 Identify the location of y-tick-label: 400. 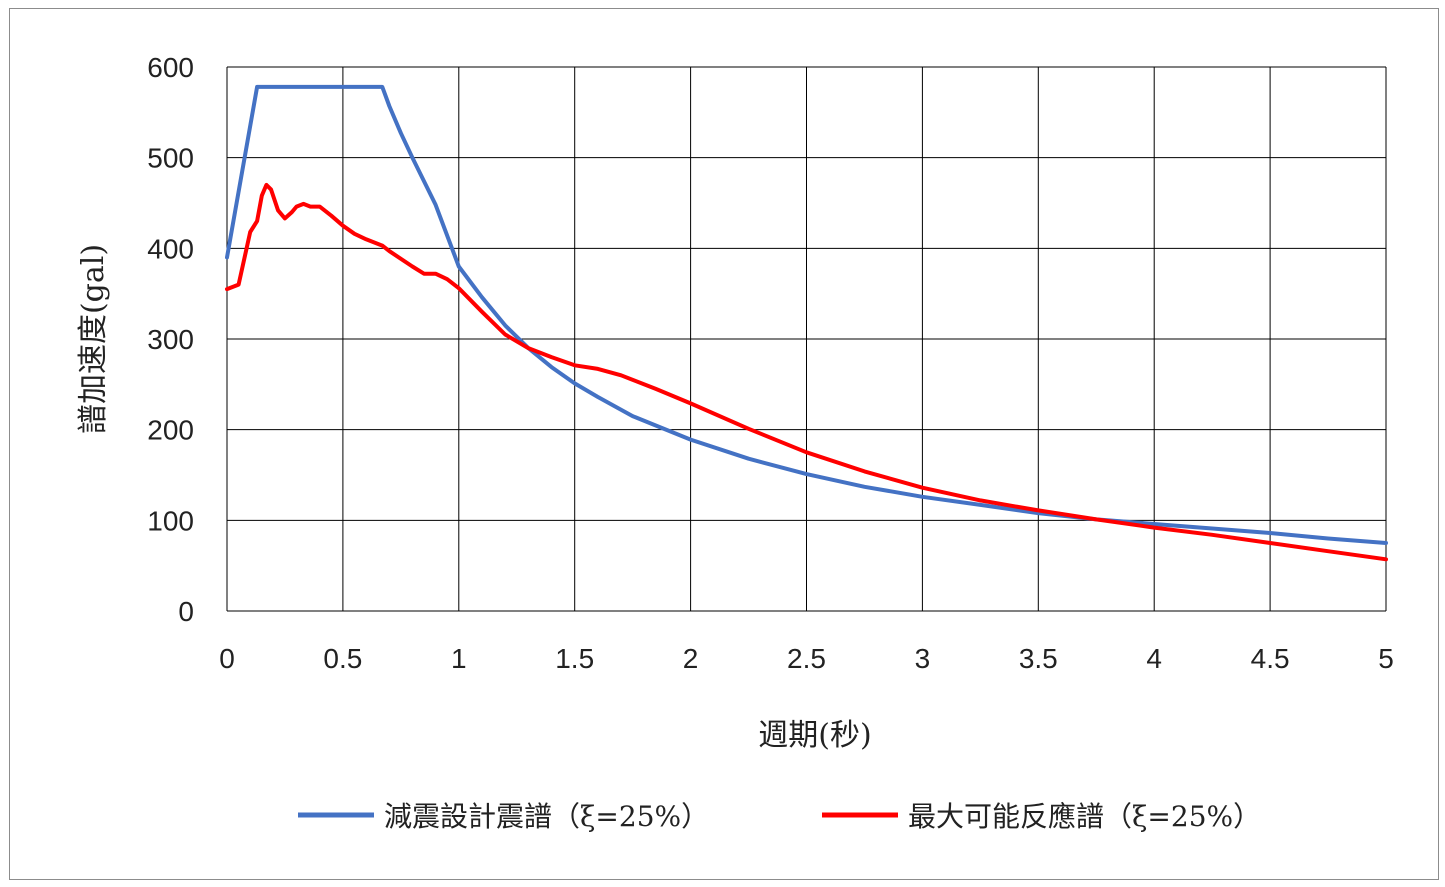
(170, 248).